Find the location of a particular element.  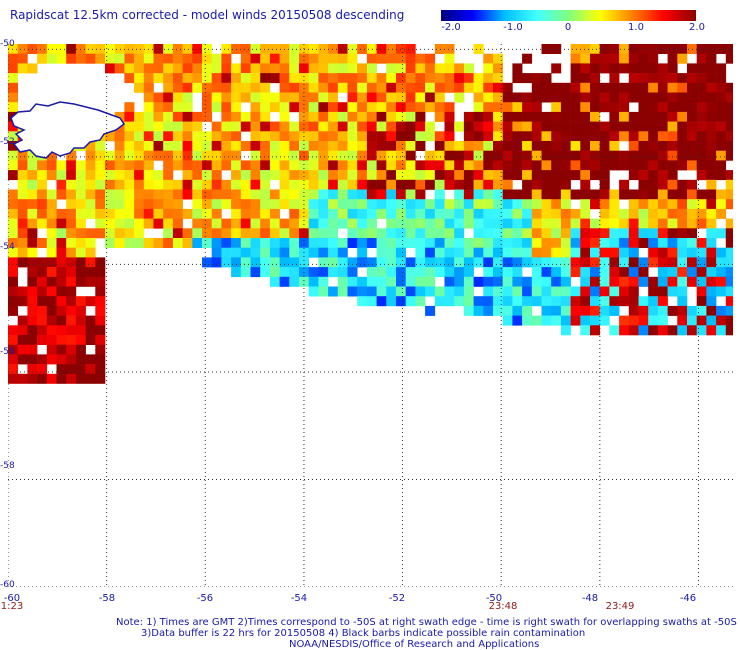

lon-label-60: -60 is located at coordinates (12, 598).